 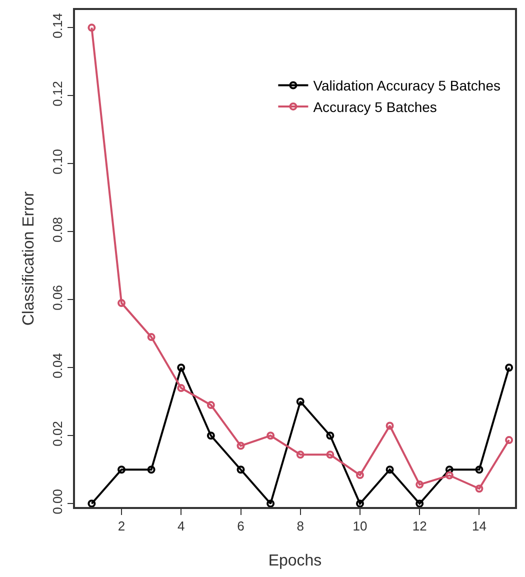 I want to click on x-axis-title: Epochs, so click(x=295, y=561).